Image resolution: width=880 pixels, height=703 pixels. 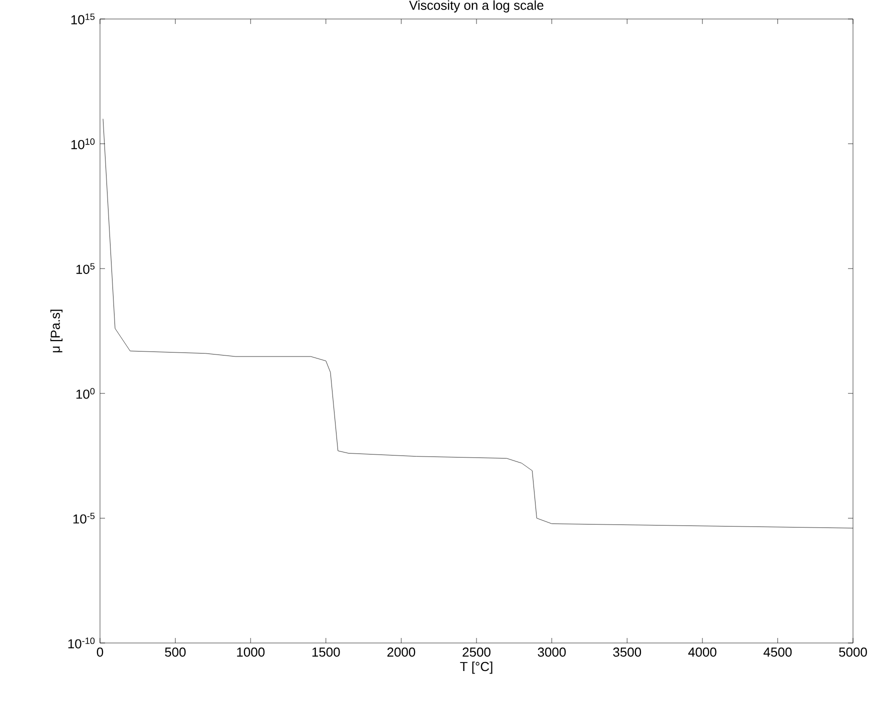 I want to click on y-tick-label: 10$^{5}$, so click(x=85, y=268).